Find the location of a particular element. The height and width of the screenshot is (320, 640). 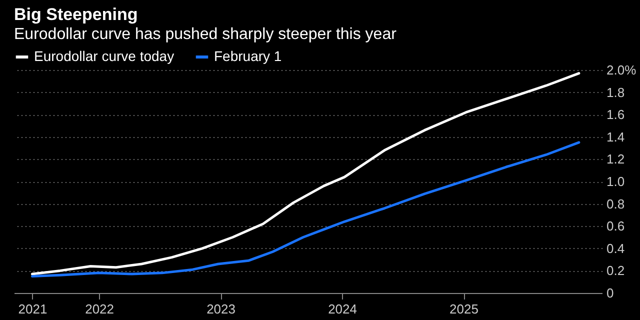

y-tick-label: 1.4 is located at coordinates (615, 136).